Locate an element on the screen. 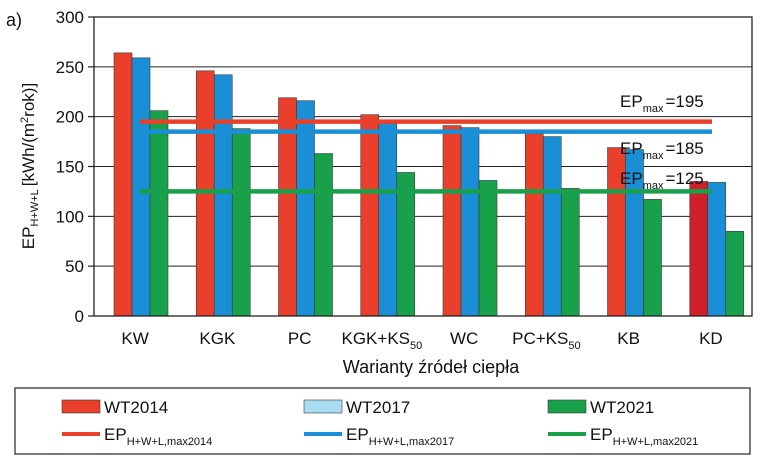 Image resolution: width=760 pixels, height=460 pixels. y-tick-label: 150 is located at coordinates (70, 167).